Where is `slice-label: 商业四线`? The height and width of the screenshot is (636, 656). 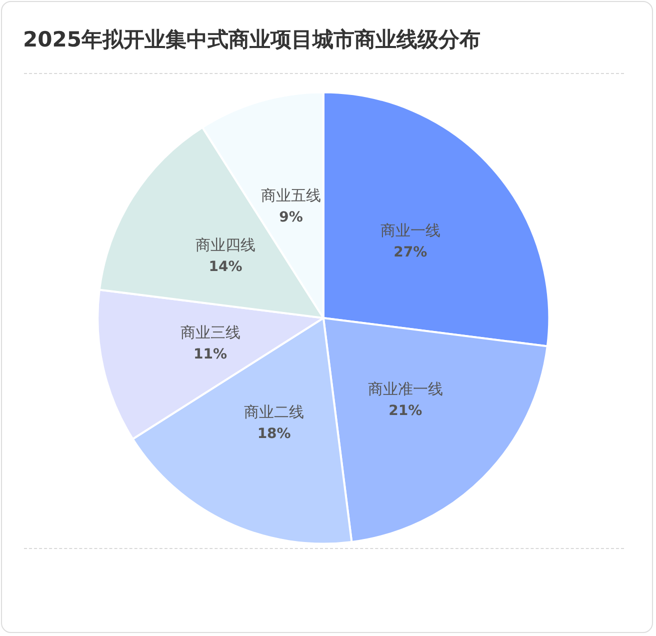 slice-label: 商业四线 is located at coordinates (226, 245).